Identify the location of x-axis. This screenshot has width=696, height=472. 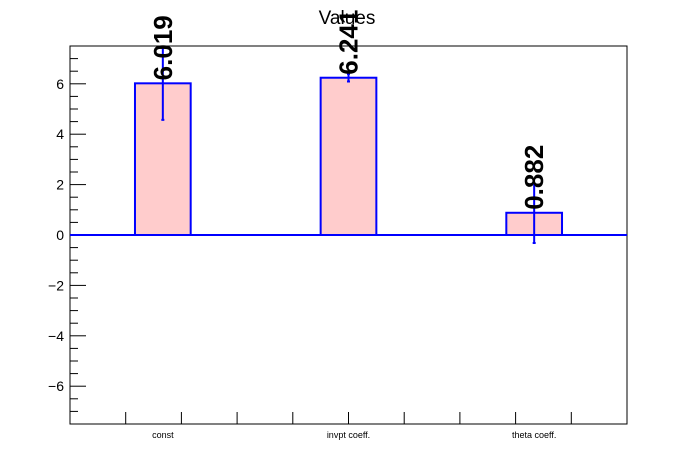
(348, 418).